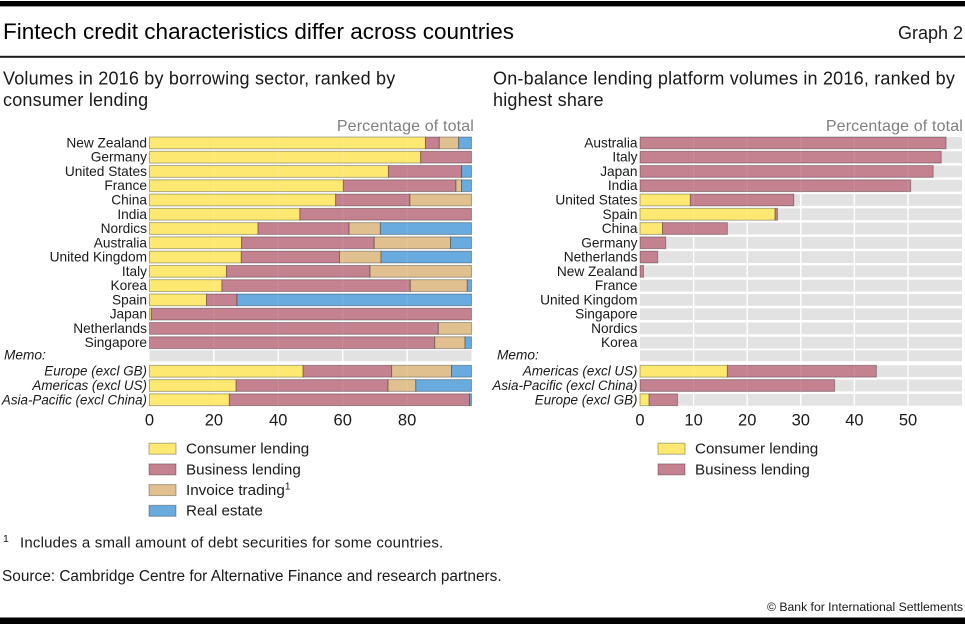 The width and height of the screenshot is (965, 629). Describe the element at coordinates (75, 100) in the screenshot. I see `svg-text: consumer lending` at that location.